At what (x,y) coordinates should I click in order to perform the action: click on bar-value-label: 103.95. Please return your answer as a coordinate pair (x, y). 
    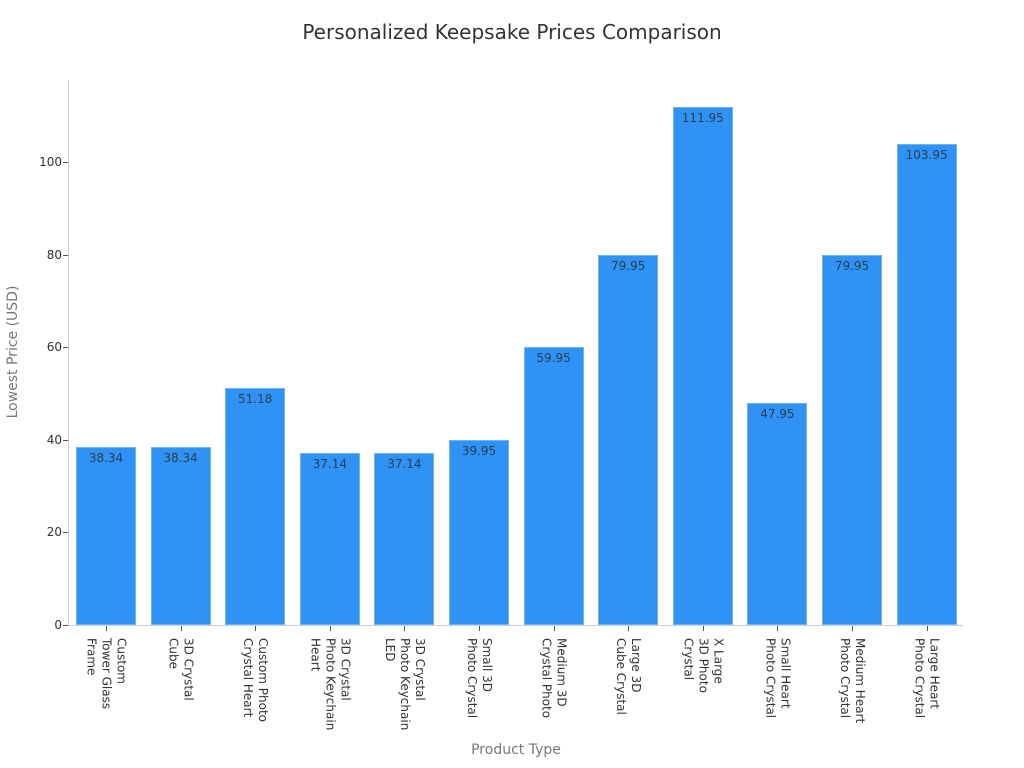
    Looking at the image, I should click on (926, 154).